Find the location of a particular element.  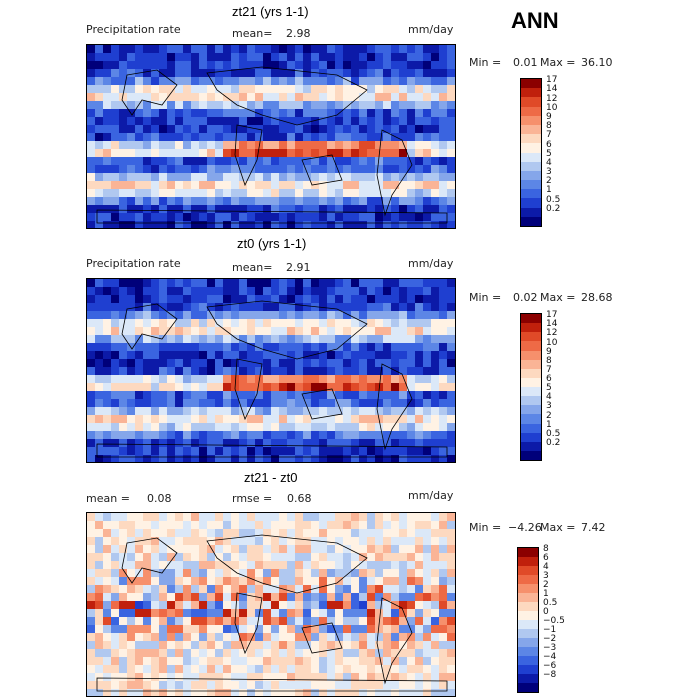

colorbar-tick-label: 14 is located at coordinates (552, 89).